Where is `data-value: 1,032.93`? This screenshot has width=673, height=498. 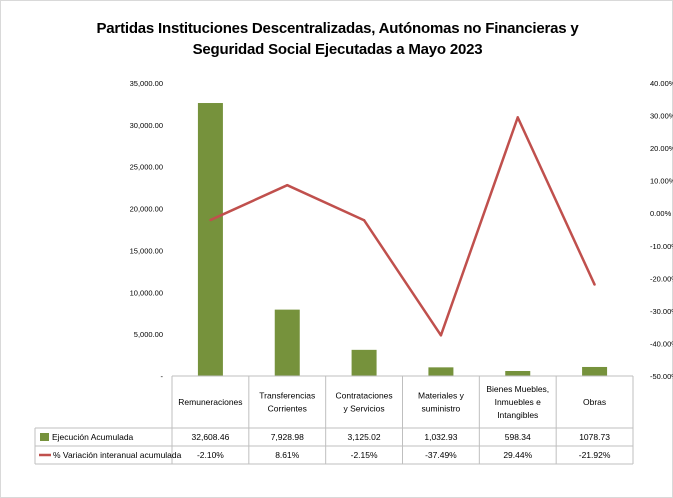
data-value: 1,032.93 is located at coordinates (440, 437).